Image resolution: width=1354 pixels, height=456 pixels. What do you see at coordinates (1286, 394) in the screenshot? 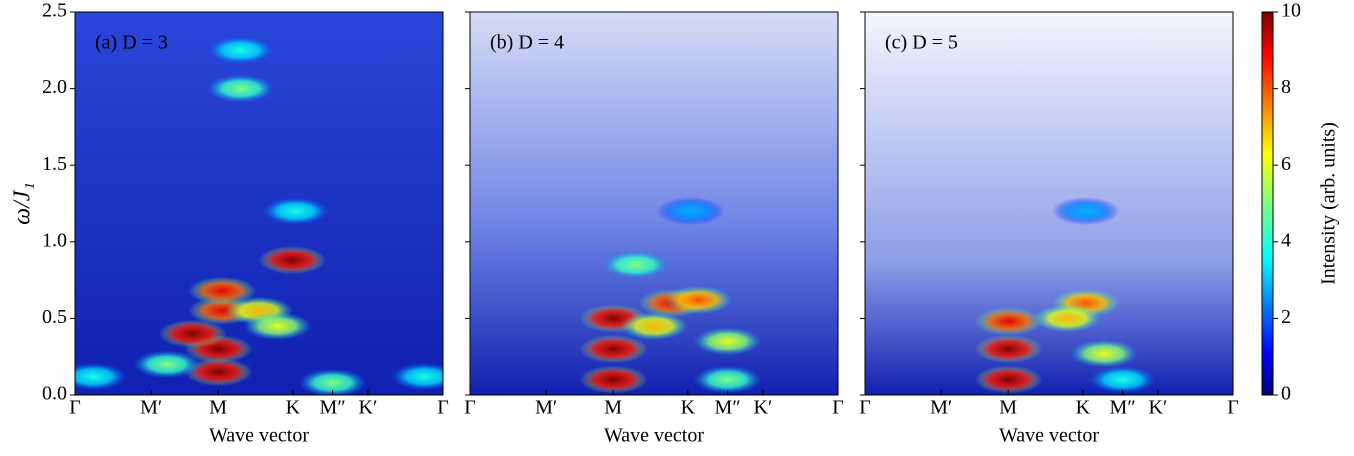
I see `colorbar-tick-label: 0` at bounding box center [1286, 394].